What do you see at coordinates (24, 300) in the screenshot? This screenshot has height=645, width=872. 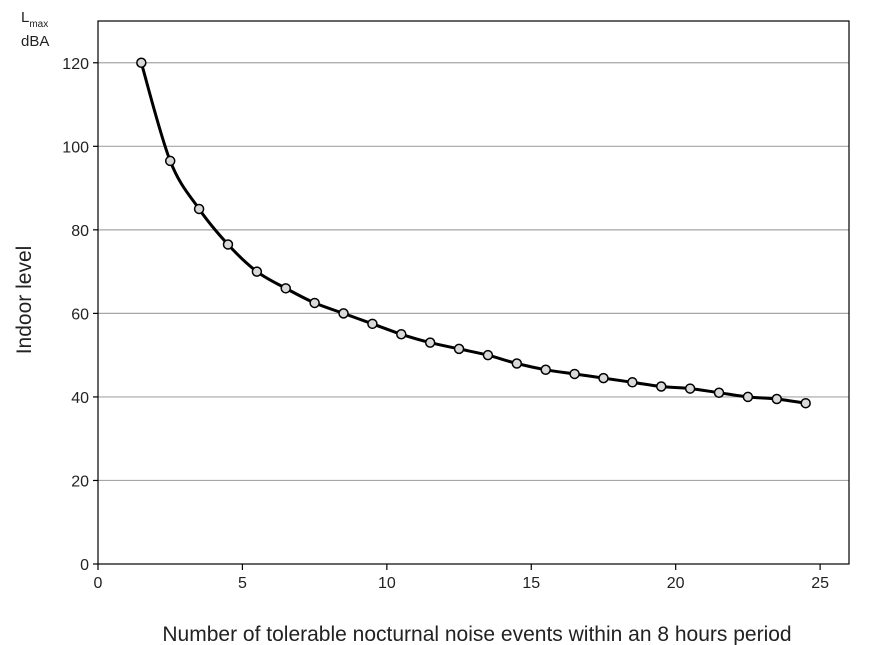 I see `y-axis-title: Indoor level` at bounding box center [24, 300].